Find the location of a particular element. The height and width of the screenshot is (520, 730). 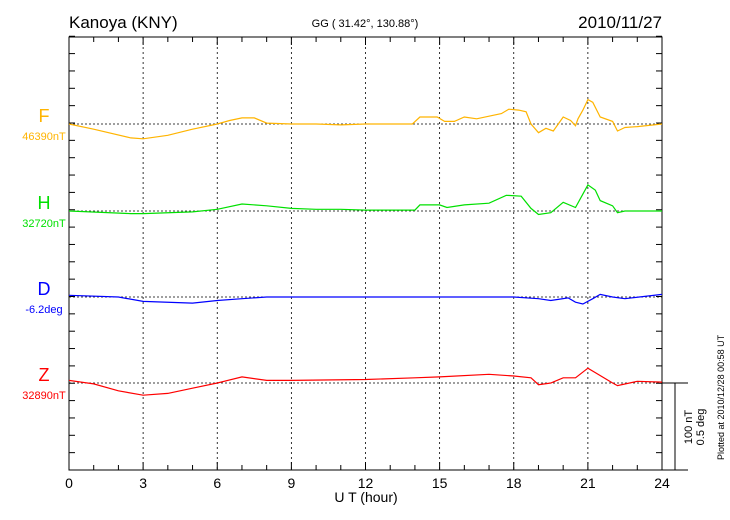

chart-title: Kanoya (KNY) is located at coordinates (123, 22).